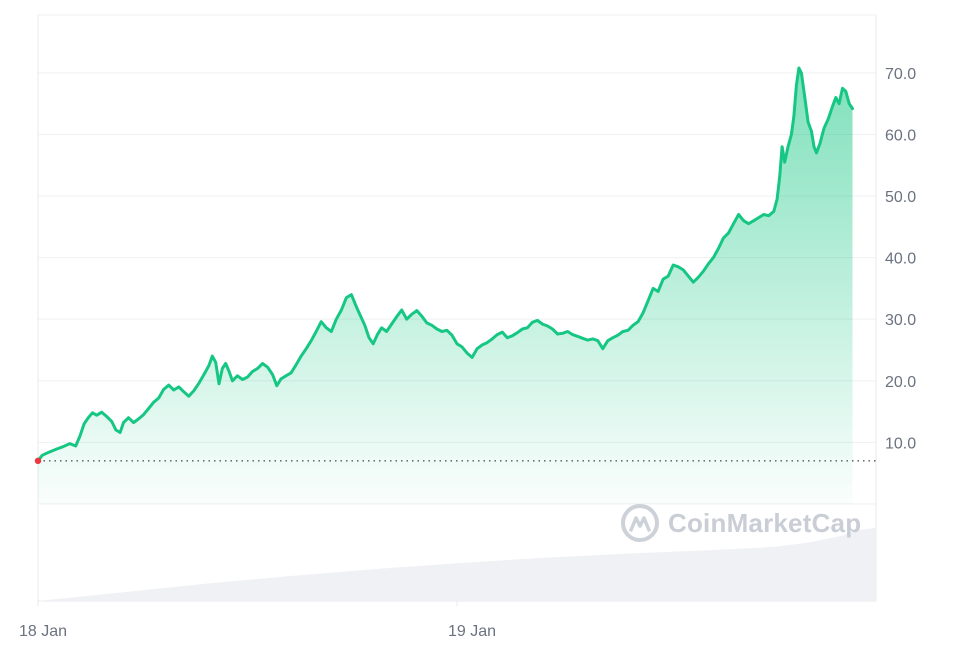 The width and height of the screenshot is (980, 658). I want to click on x-tick-label: 18 Jan, so click(43, 631).